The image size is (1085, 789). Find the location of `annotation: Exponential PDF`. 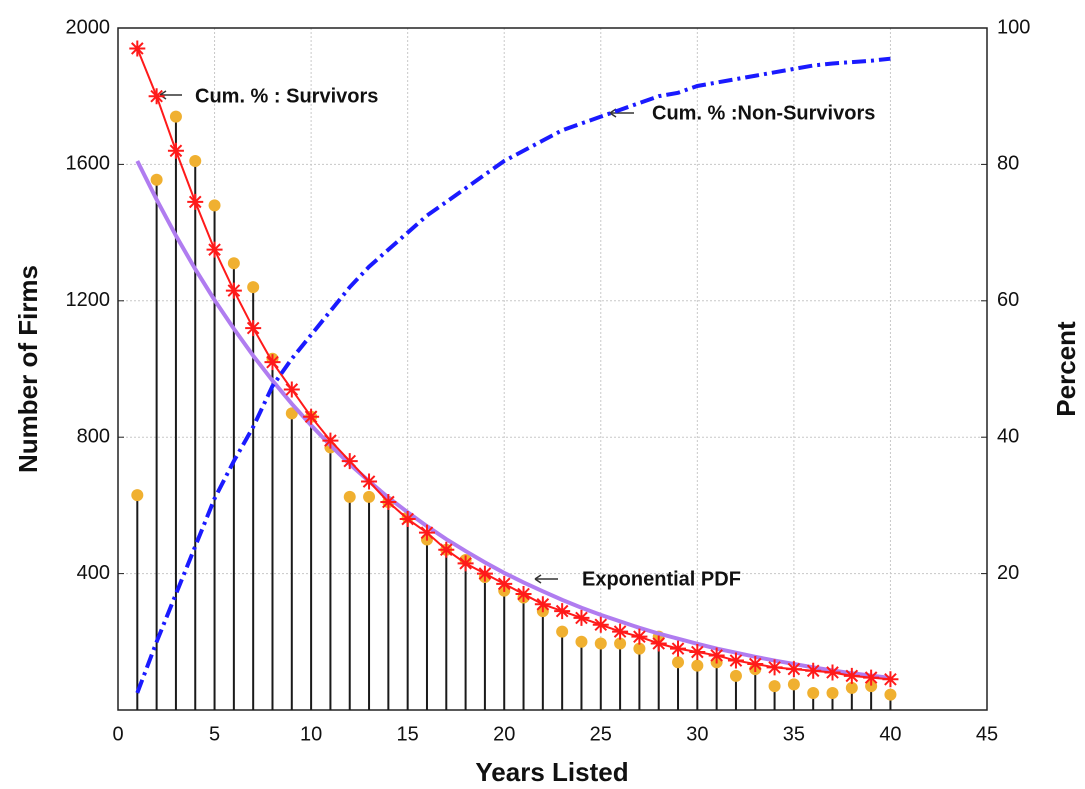

annotation: Exponential PDF is located at coordinates (661, 579).